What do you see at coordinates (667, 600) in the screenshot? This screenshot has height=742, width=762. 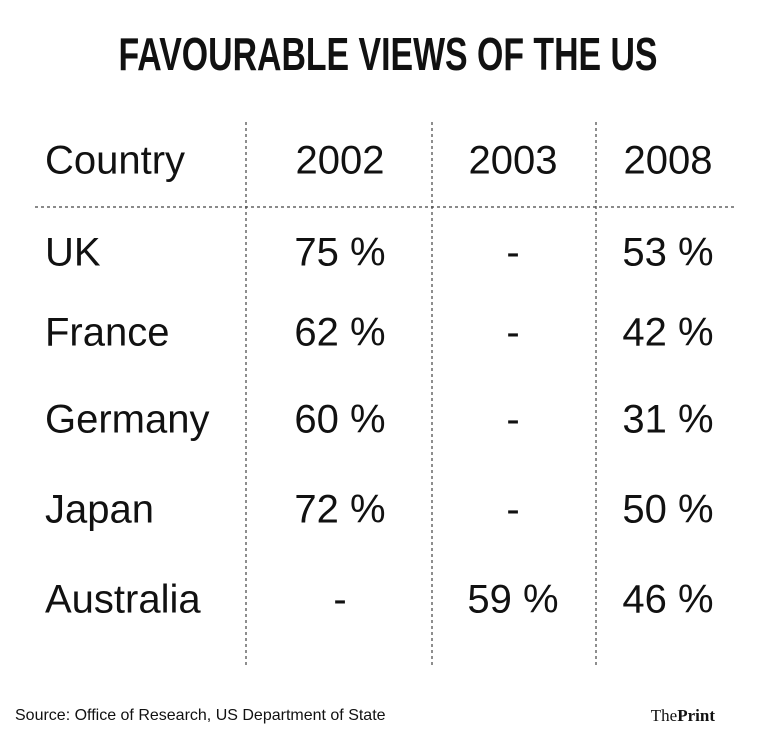 I see `cell-value: 46 %` at bounding box center [667, 600].